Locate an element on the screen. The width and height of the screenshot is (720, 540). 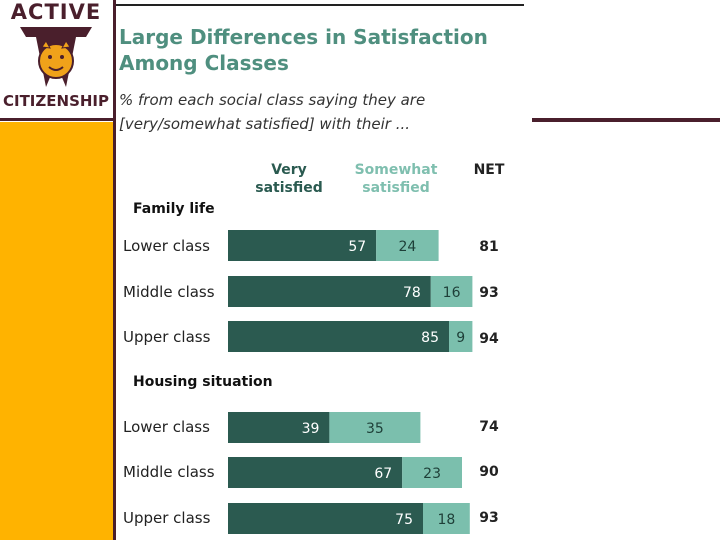
bar-label-very: 75 is located at coordinates (404, 520).